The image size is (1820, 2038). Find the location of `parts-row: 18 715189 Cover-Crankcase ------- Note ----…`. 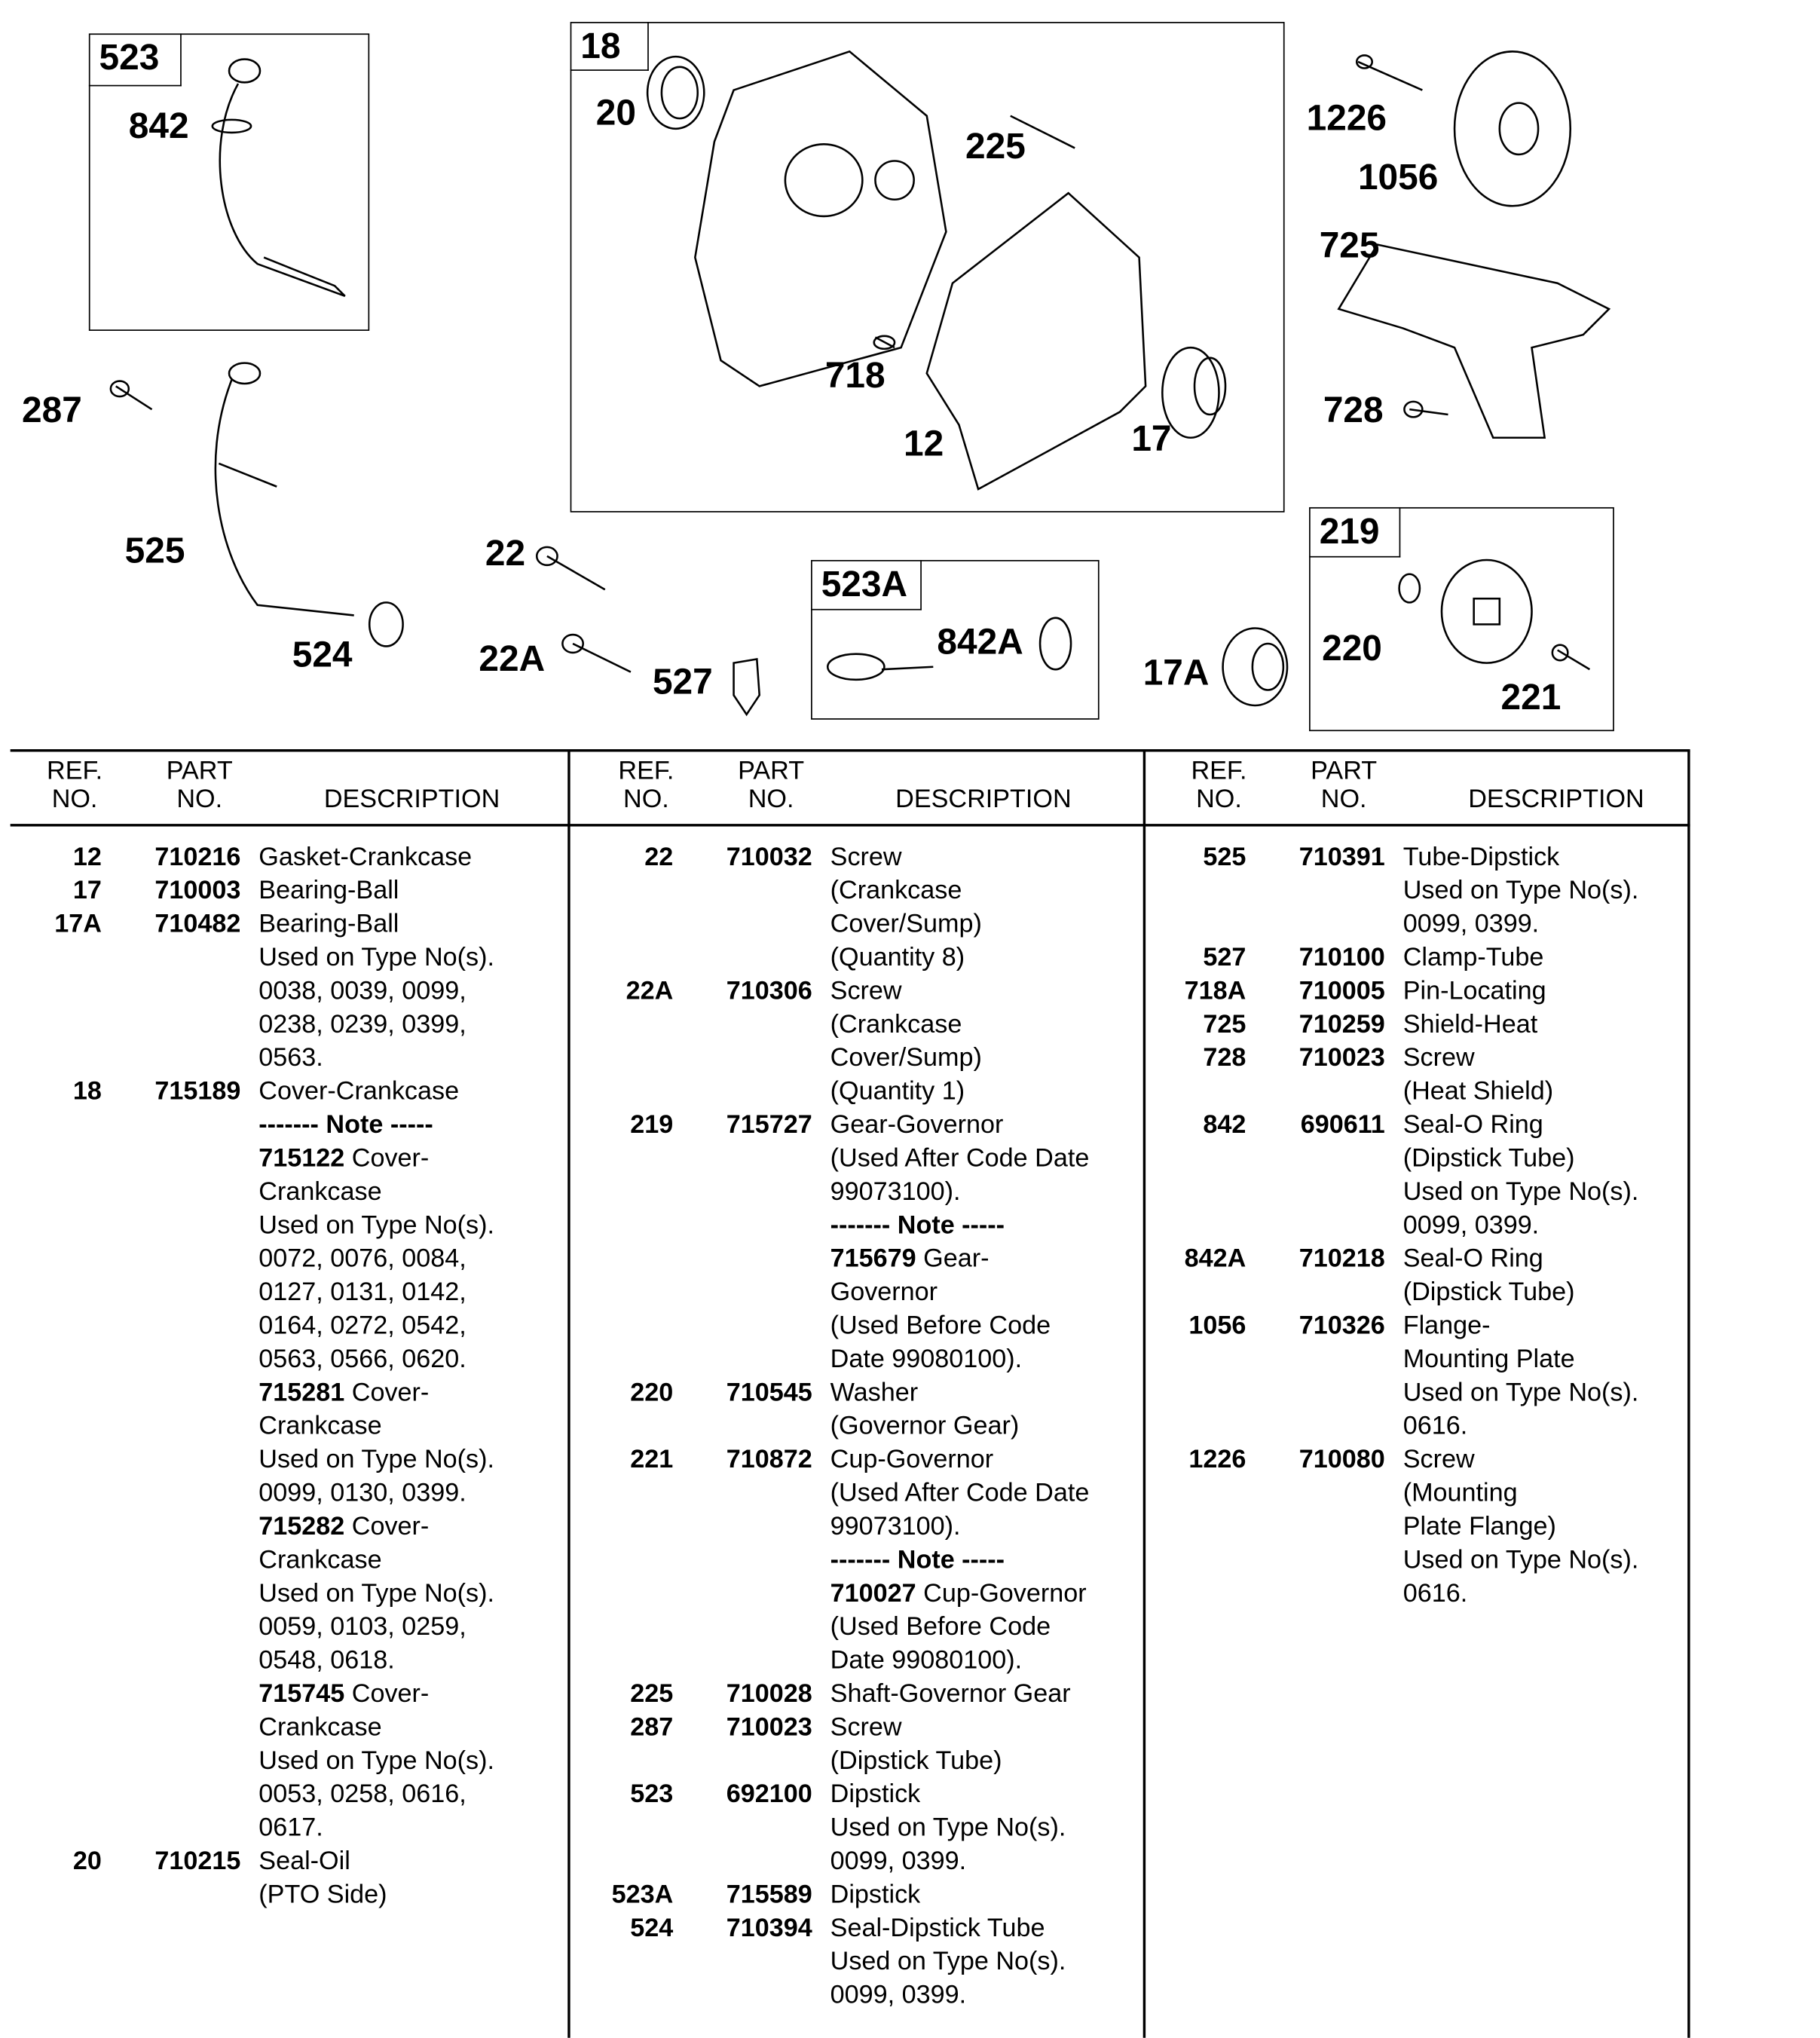

parts-row: 18 715189 Cover-Crankcase ------- Note ----… is located at coordinates (247, 1460).